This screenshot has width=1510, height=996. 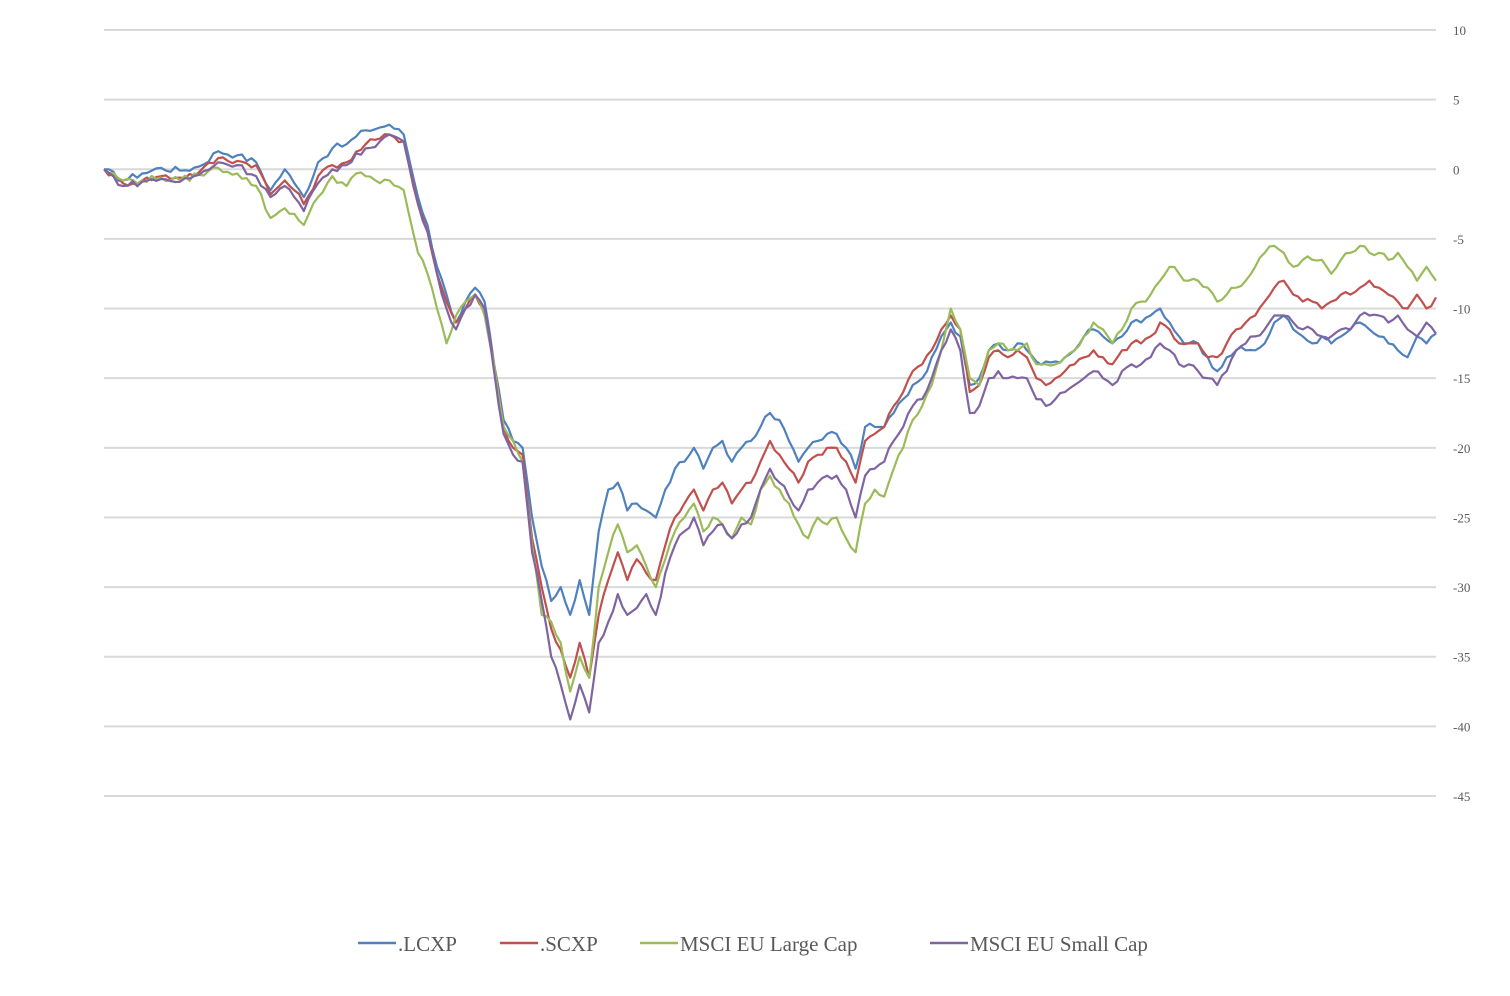 I want to click on y-tick-label: -20, so click(x=1461, y=448).